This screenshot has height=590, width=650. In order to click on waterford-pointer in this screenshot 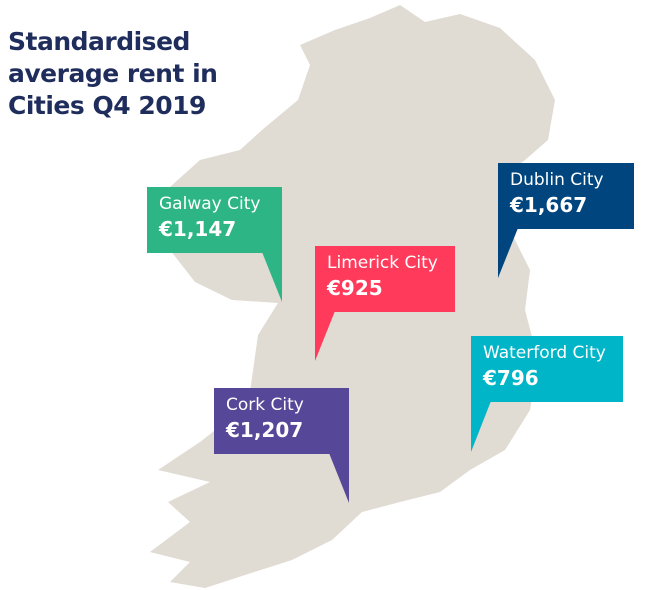, I will do `click(481, 426)`.